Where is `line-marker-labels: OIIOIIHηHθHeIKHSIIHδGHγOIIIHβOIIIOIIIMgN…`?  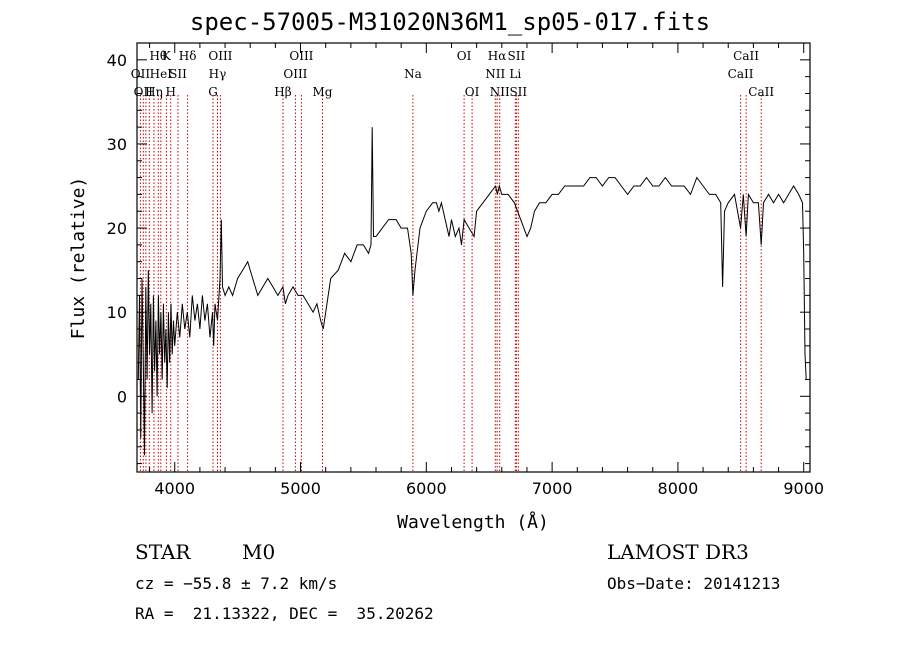 line-marker-labels: OIIOIIHηHθHeIKHSIIHδGHγOIIIHβOIIIOIIIMgN… is located at coordinates (453, 74).